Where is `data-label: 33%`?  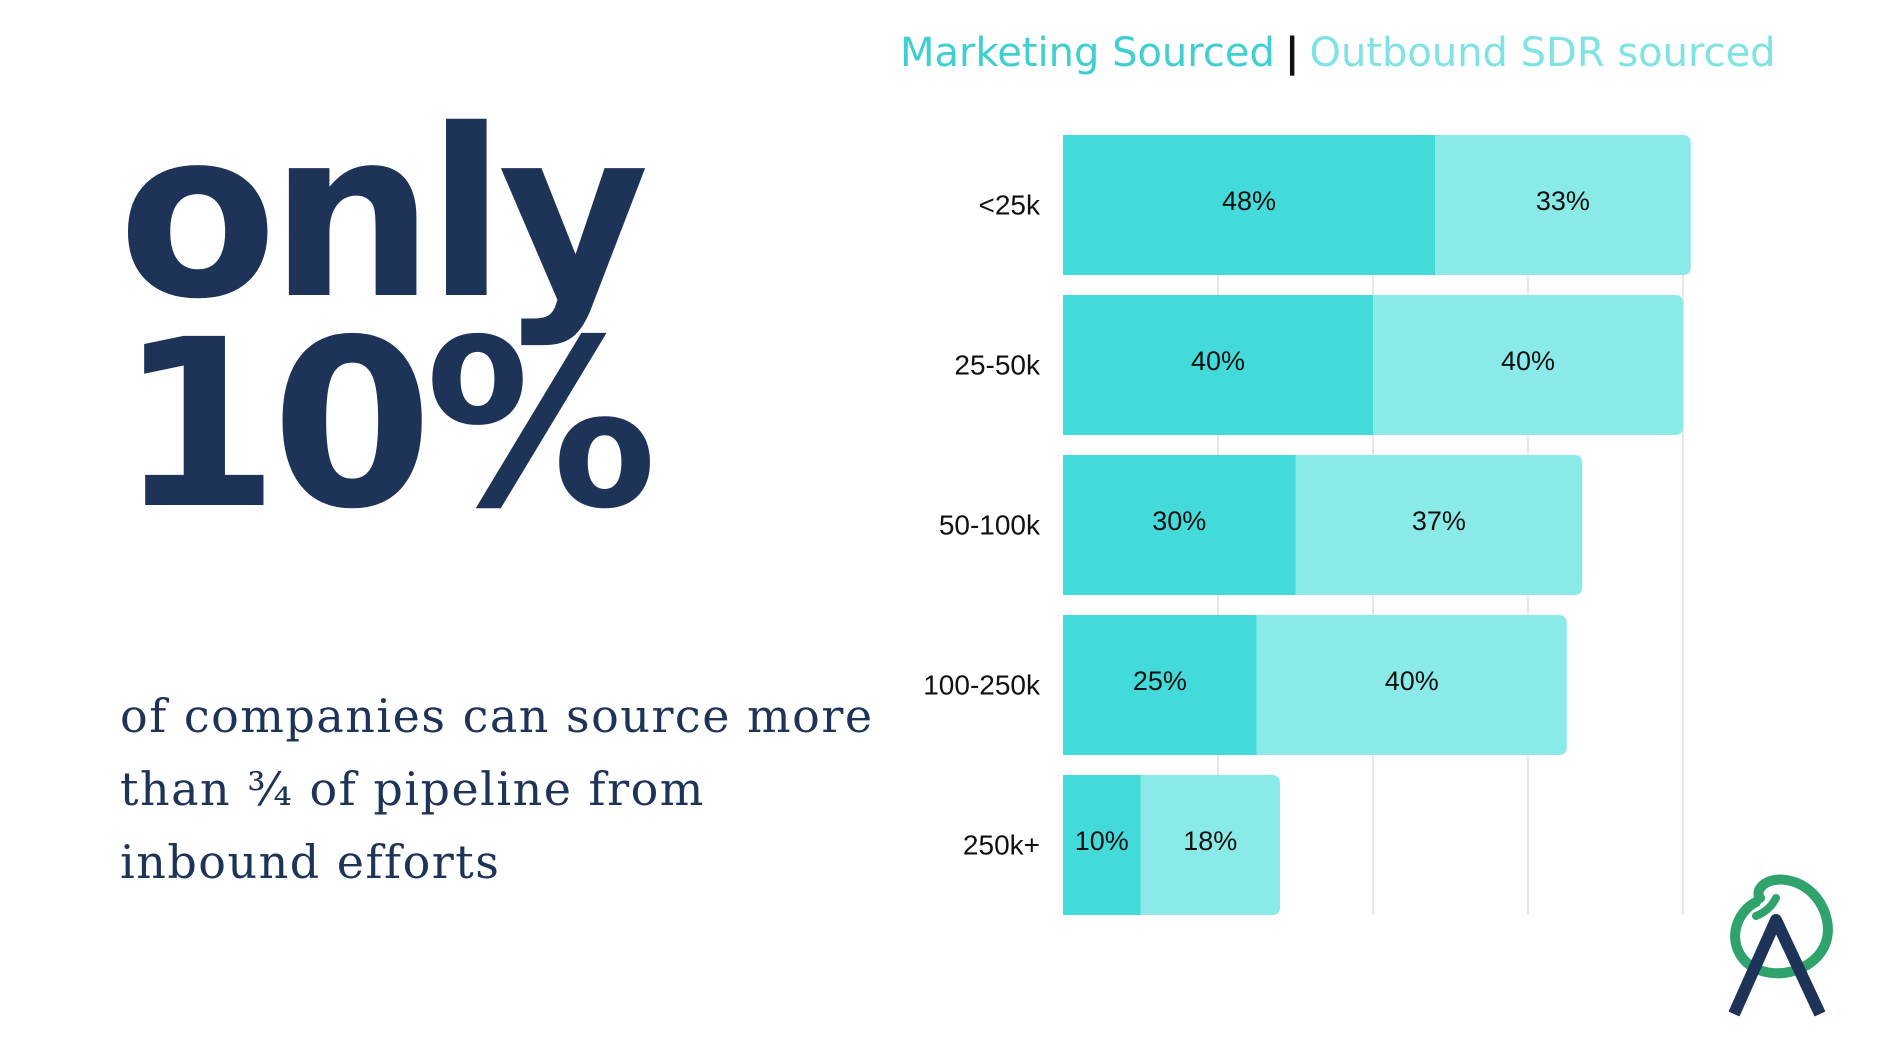
data-label: 33% is located at coordinates (1563, 201).